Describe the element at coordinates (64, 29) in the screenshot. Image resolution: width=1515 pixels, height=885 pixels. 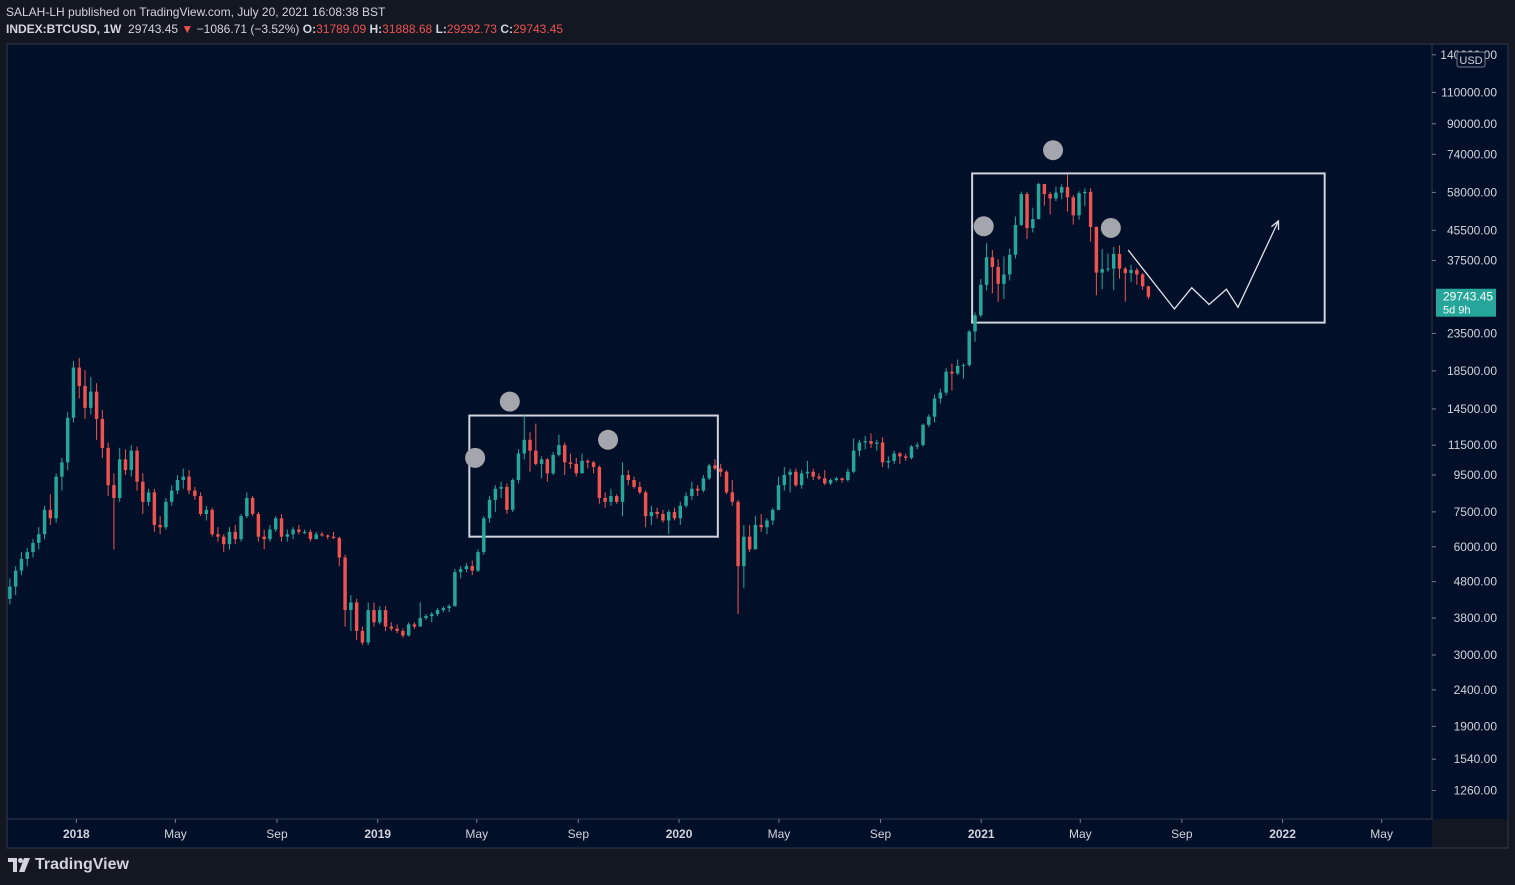
I see `symbol-label: INDEX:BTCUSD, 1W` at that location.